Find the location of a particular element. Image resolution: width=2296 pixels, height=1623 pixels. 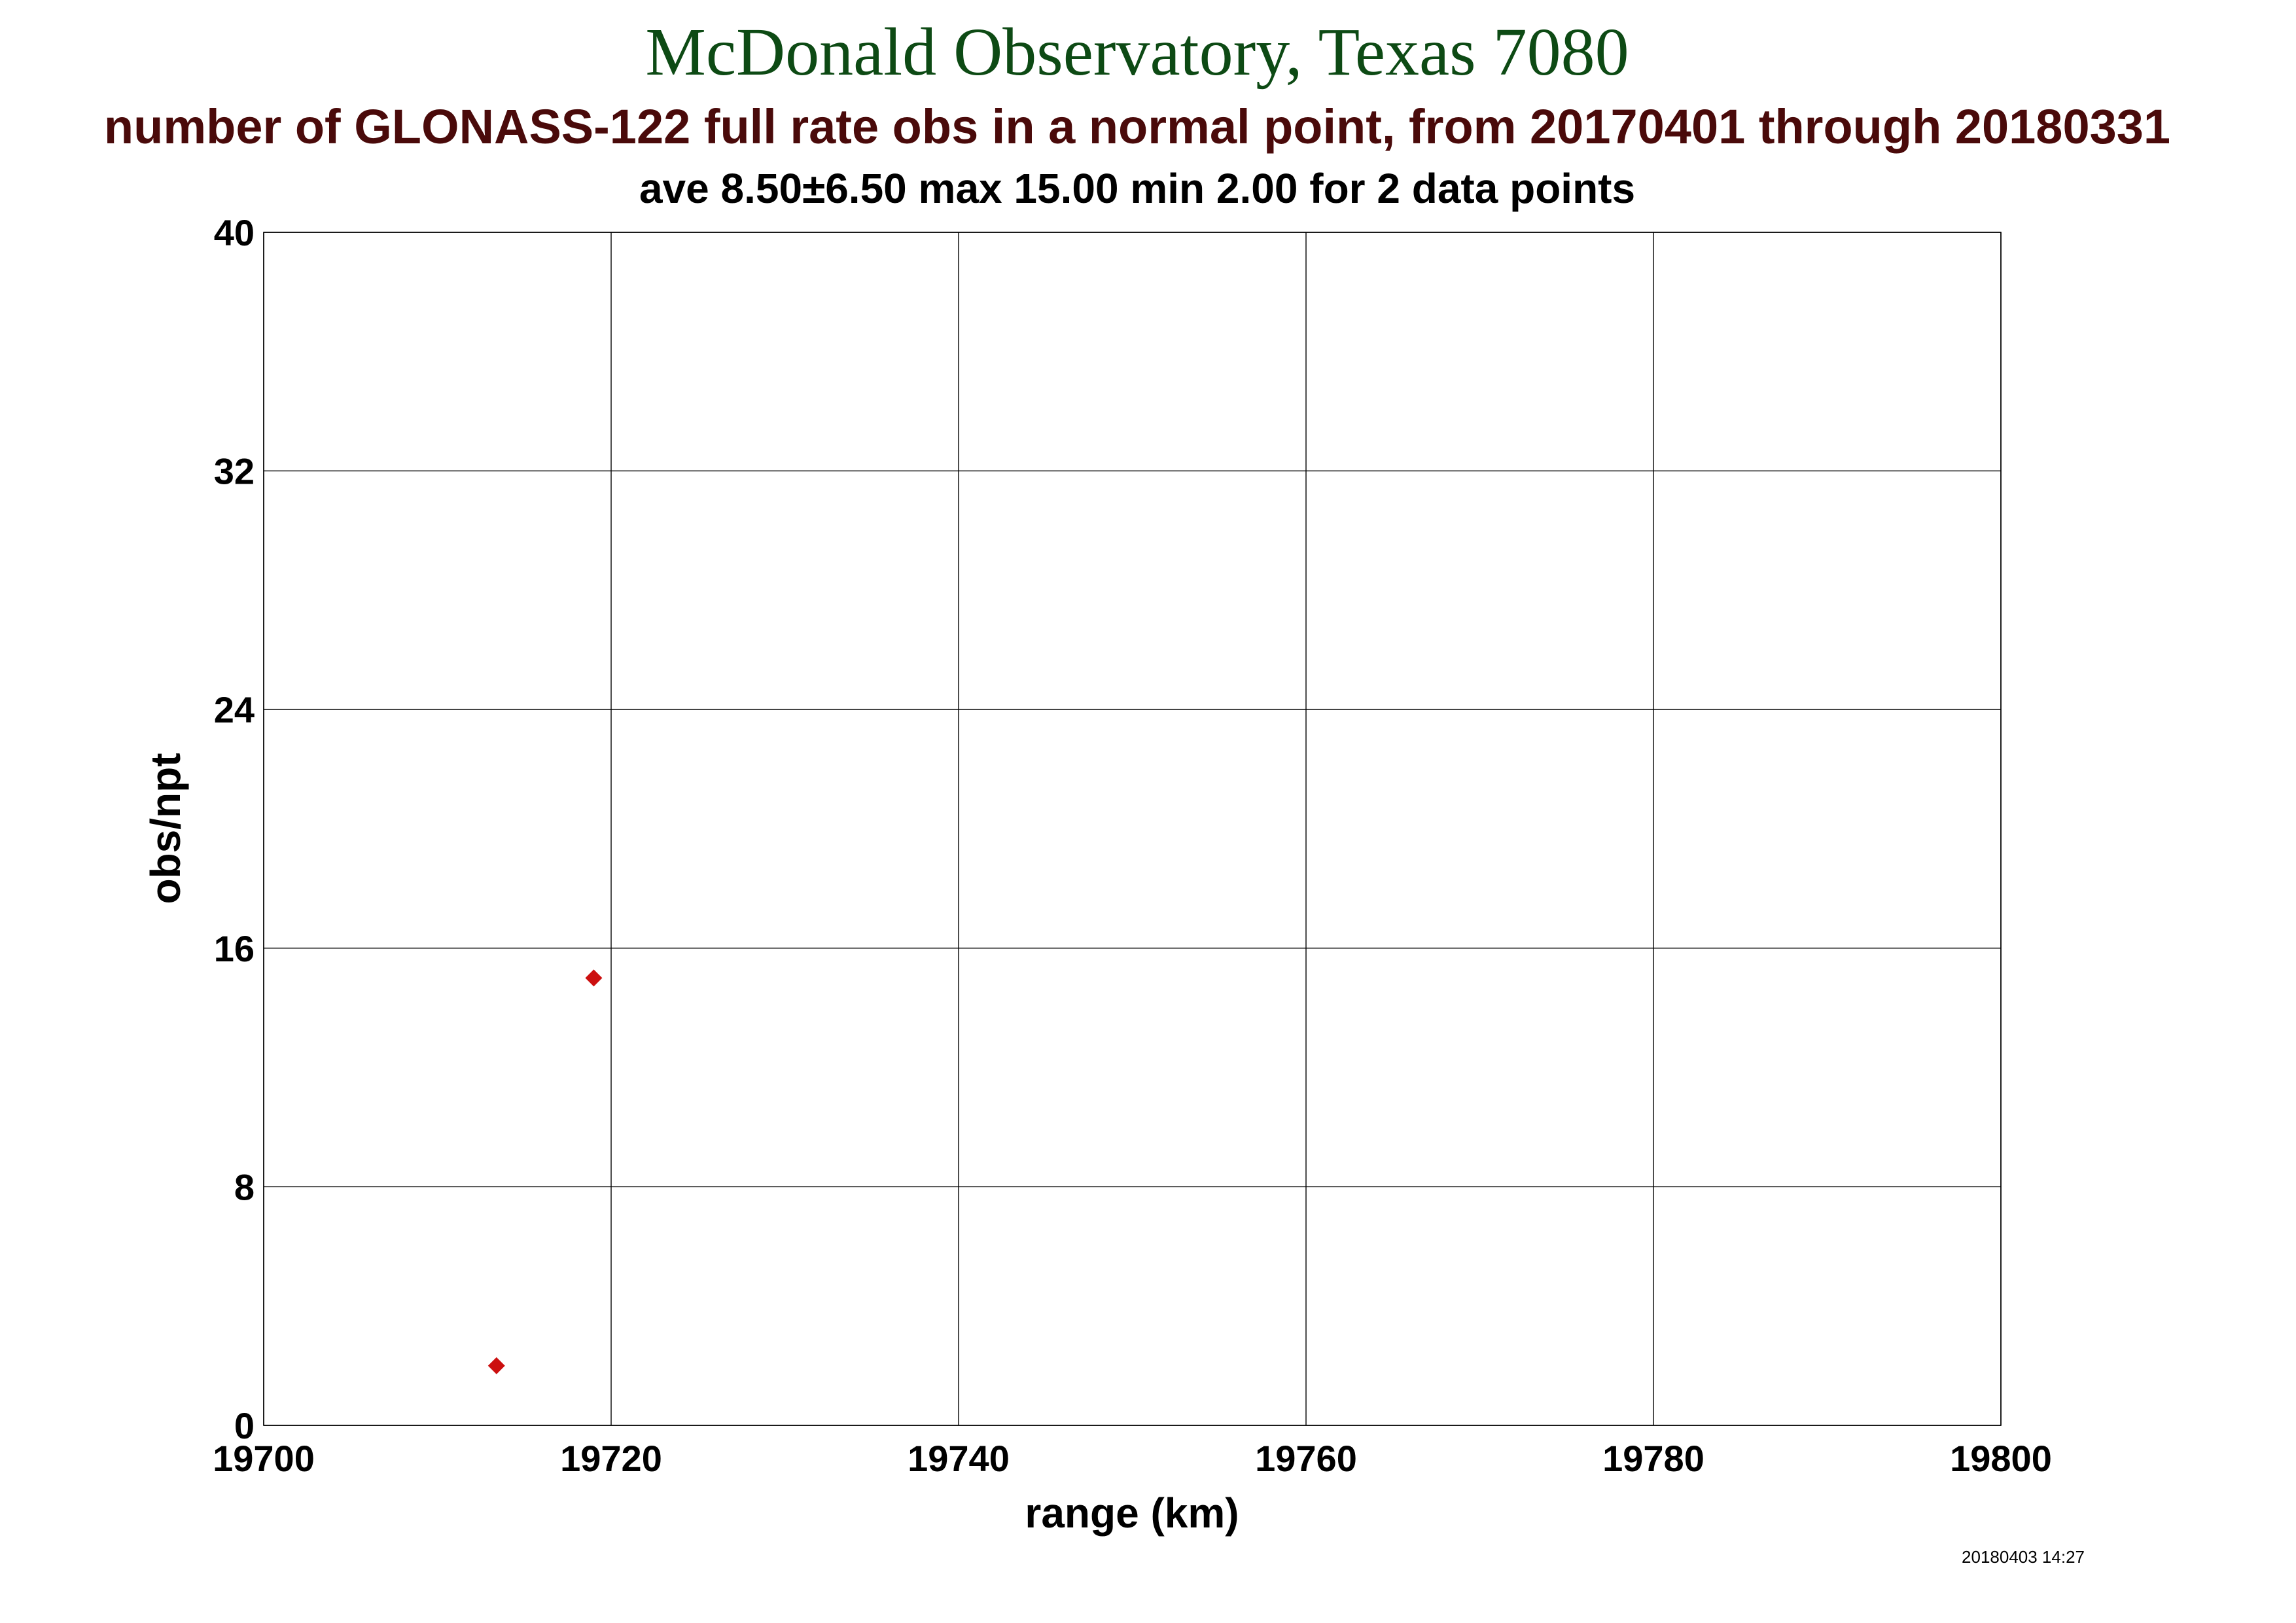

y-tick-label: 24 is located at coordinates (235, 710).